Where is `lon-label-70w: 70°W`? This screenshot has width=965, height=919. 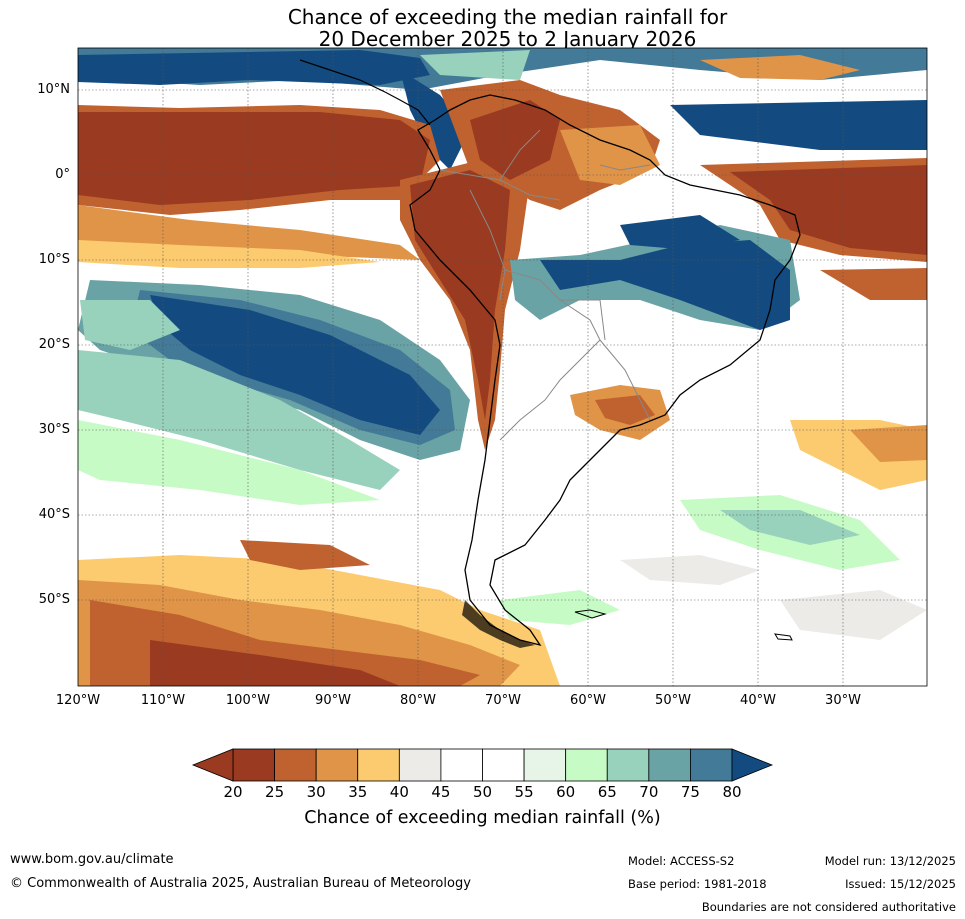
lon-label-70w: 70°W is located at coordinates (503, 700).